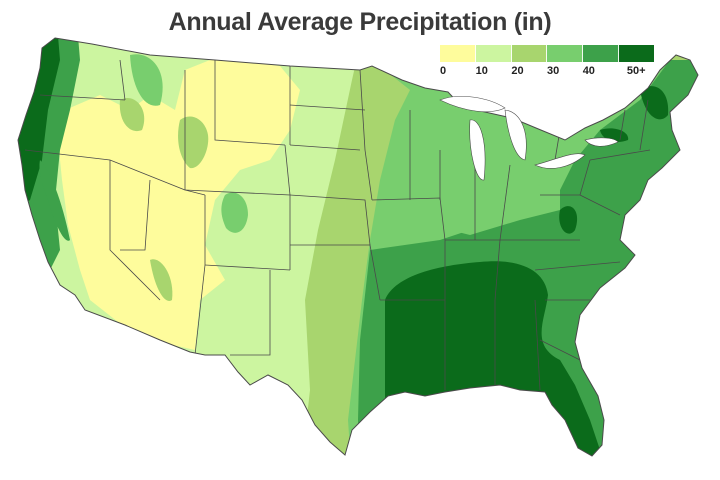 Image resolution: width=720 pixels, height=480 pixels. What do you see at coordinates (443, 71) in the screenshot?
I see `legend-tick-label: 0` at bounding box center [443, 71].